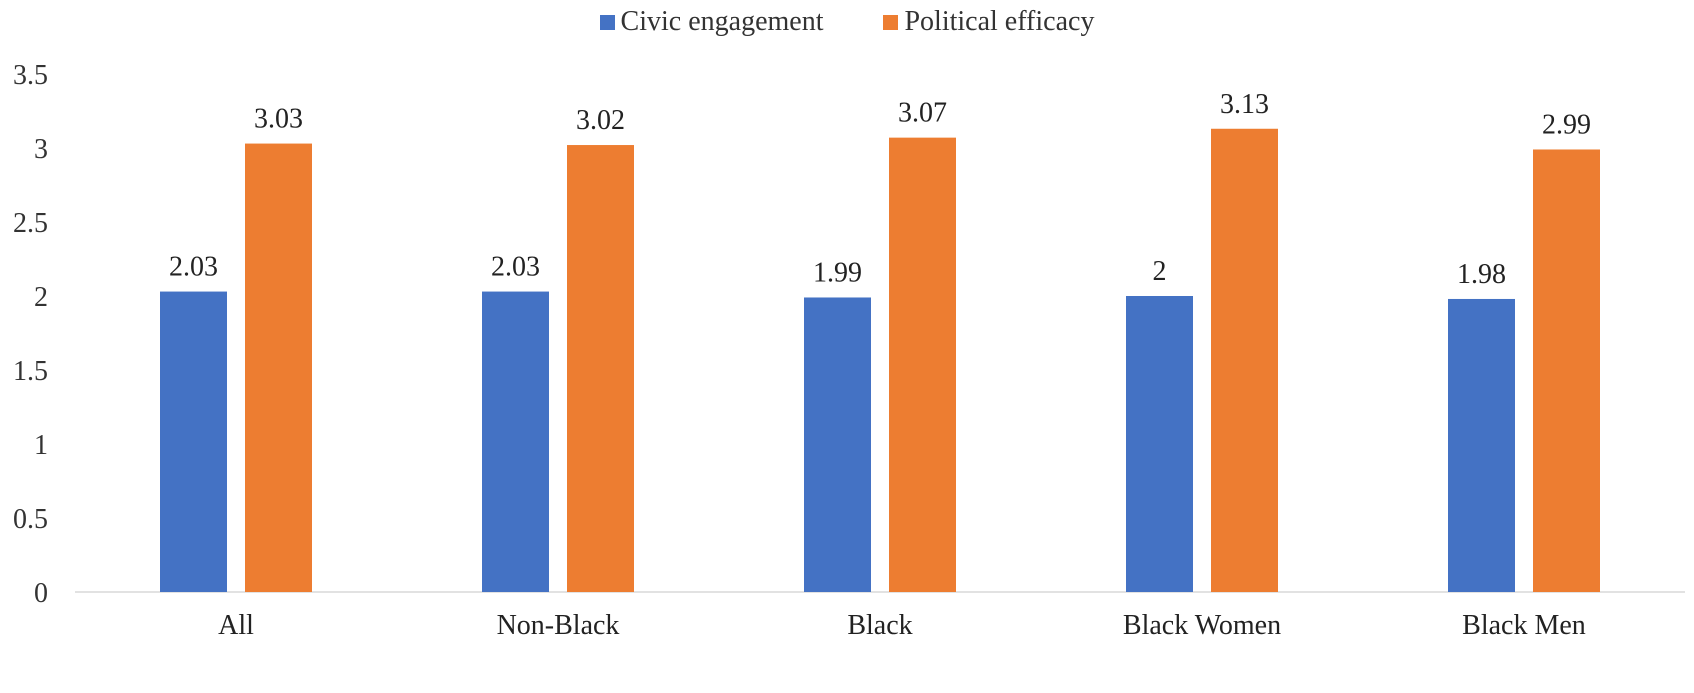  I want to click on data-label-political-efficacy: 3.02, so click(600, 120).